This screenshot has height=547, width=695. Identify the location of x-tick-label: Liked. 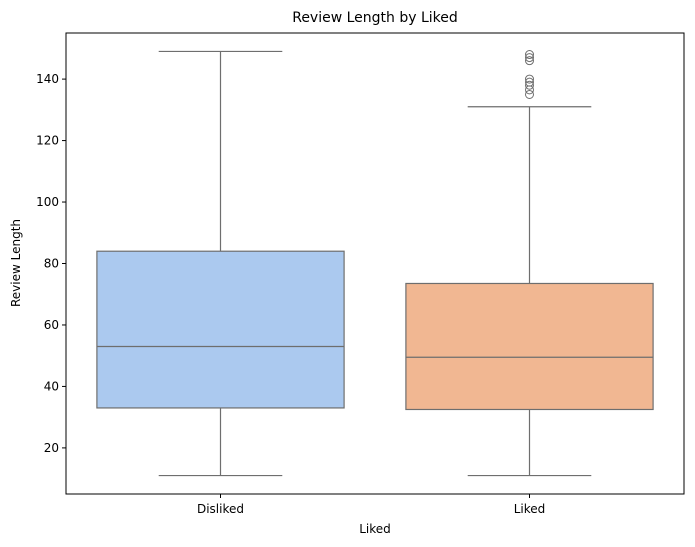
(530, 509).